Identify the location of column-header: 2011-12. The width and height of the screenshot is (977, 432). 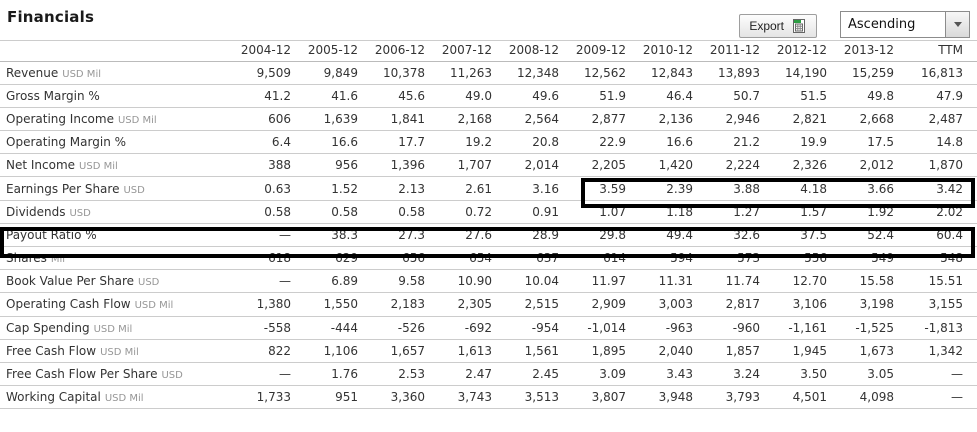
(740, 51).